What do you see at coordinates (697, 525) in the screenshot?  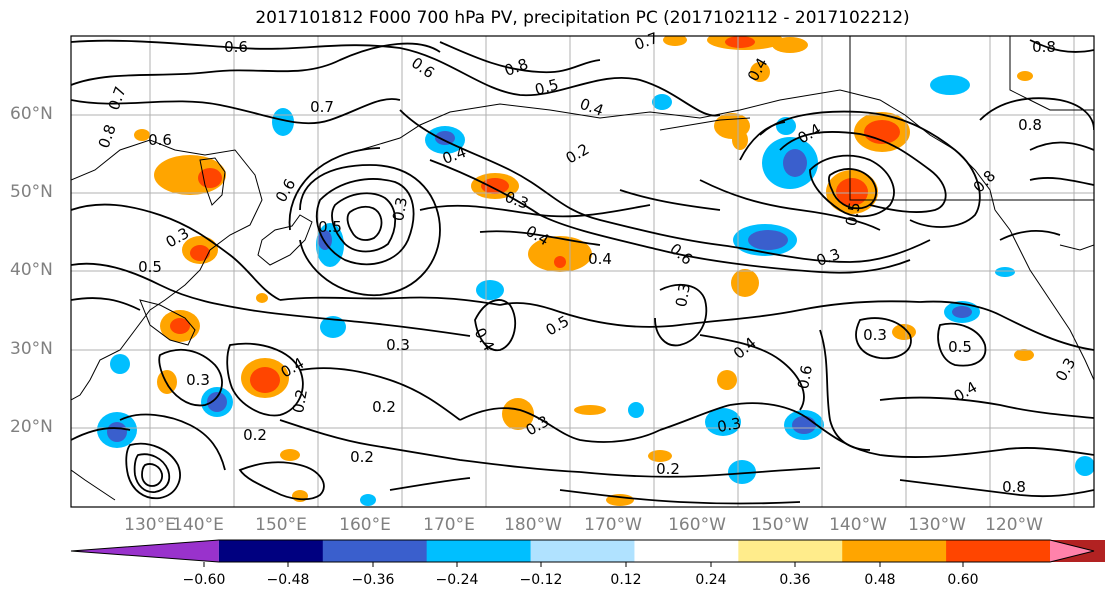 I see `lon-tick-label: 160°W` at bounding box center [697, 525].